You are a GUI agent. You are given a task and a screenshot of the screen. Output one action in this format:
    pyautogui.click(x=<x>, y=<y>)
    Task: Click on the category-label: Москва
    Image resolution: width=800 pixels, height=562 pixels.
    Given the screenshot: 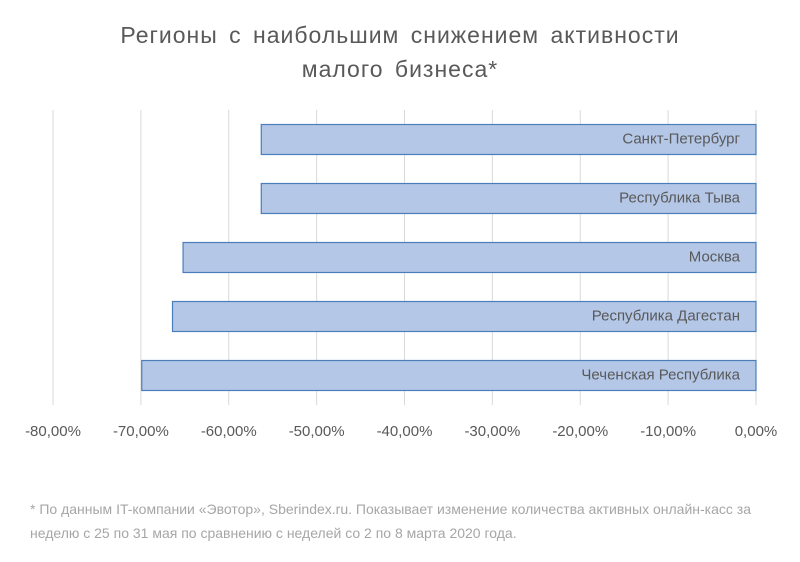 What is the action you would take?
    pyautogui.click(x=715, y=256)
    